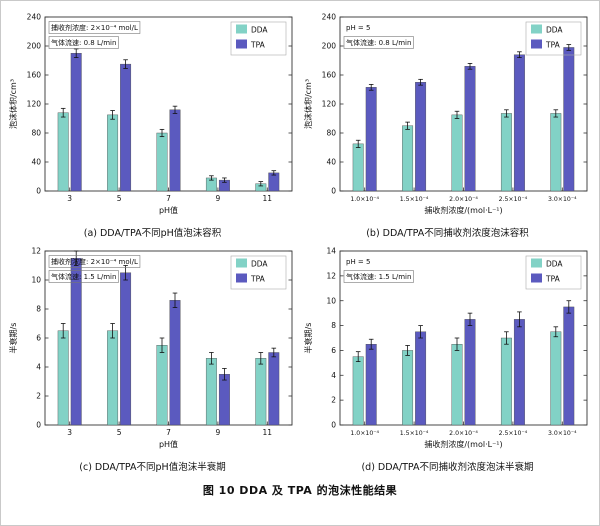 The height and width of the screenshot is (526, 600). Describe the element at coordinates (152, 467) in the screenshot. I see `chart-c-caption: (c) DDA/TPA不同pH值泡沫半衰期` at that location.